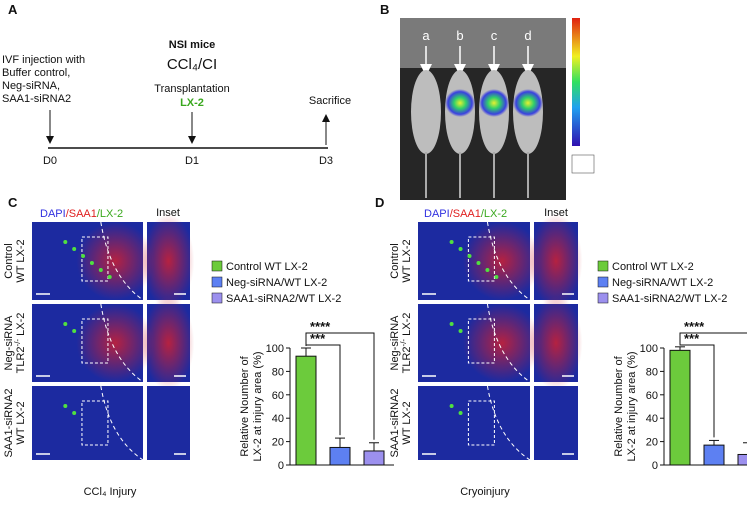  I want to click on day-label: D3, so click(326, 161).